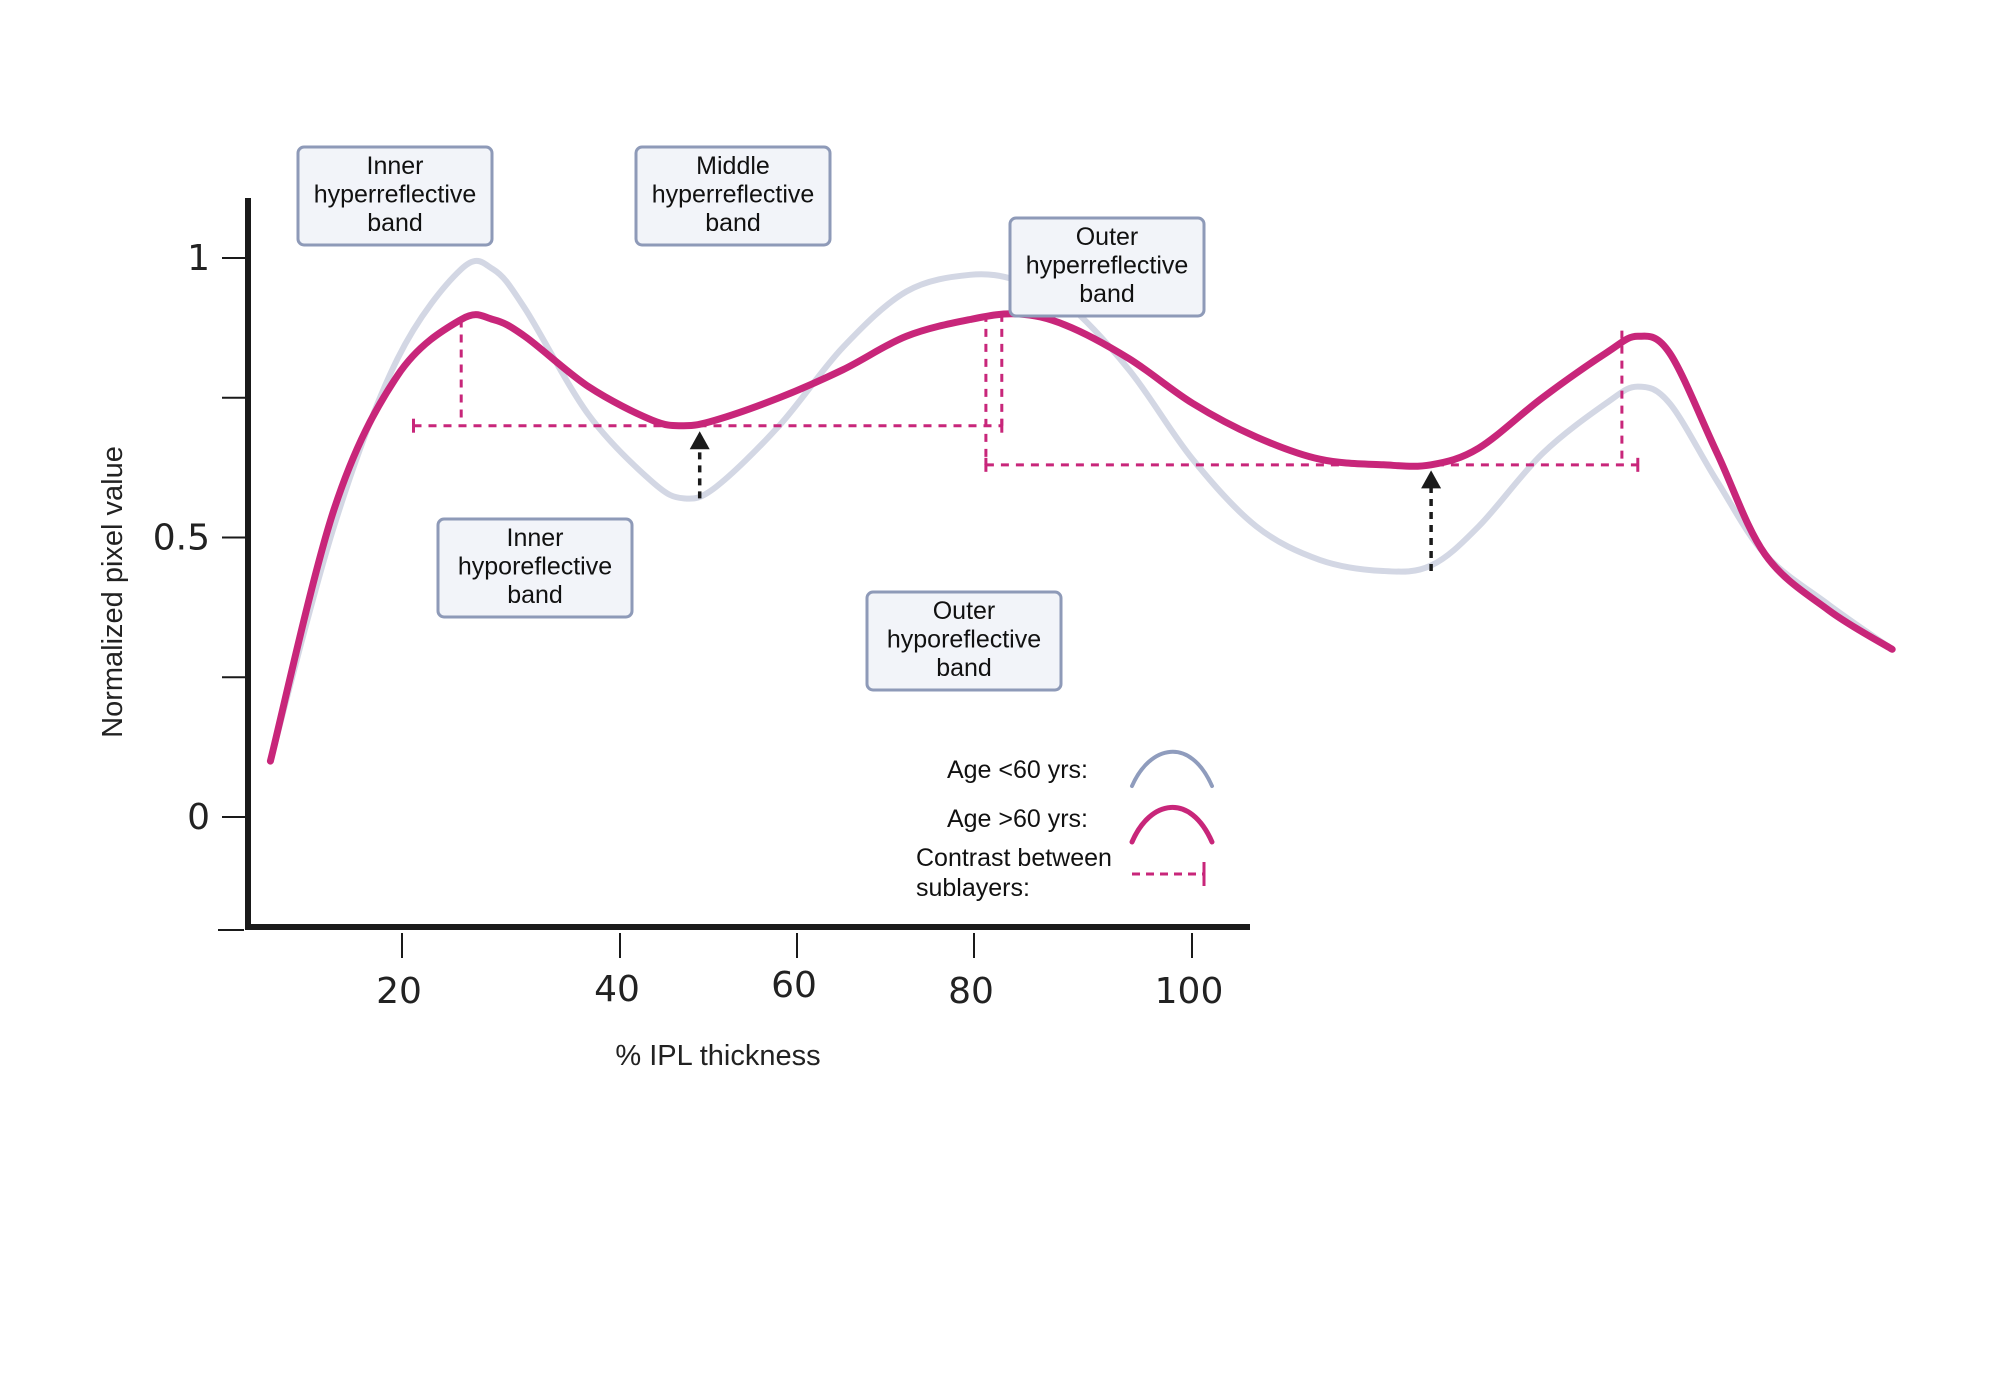  I want to click on annotation-text: Middle, so click(733, 166).